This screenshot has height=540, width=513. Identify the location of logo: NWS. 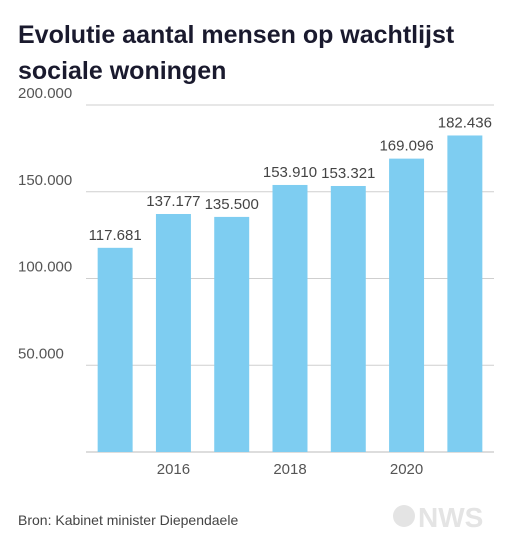
(450, 517).